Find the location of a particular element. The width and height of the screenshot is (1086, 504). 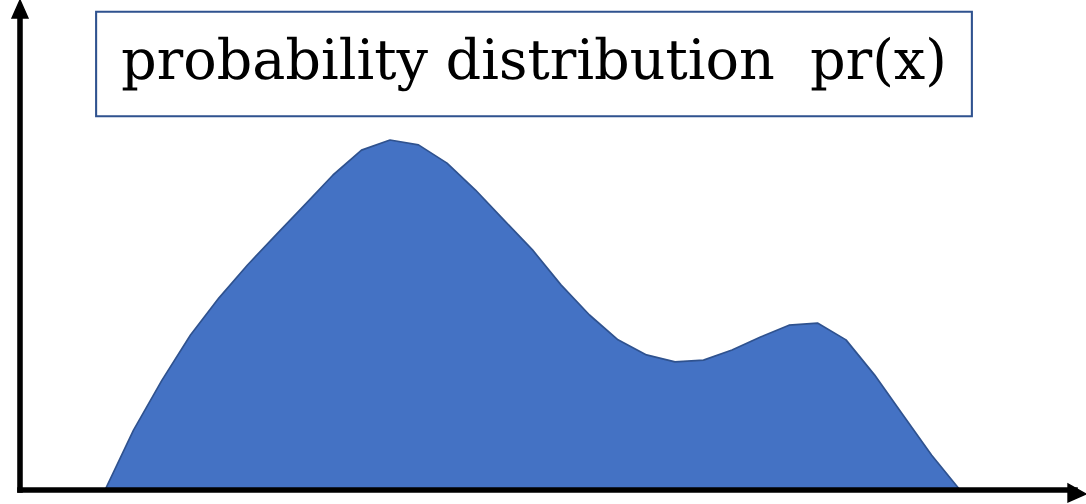

chart-title: probability distribution pr(x) is located at coordinates (532, 64).